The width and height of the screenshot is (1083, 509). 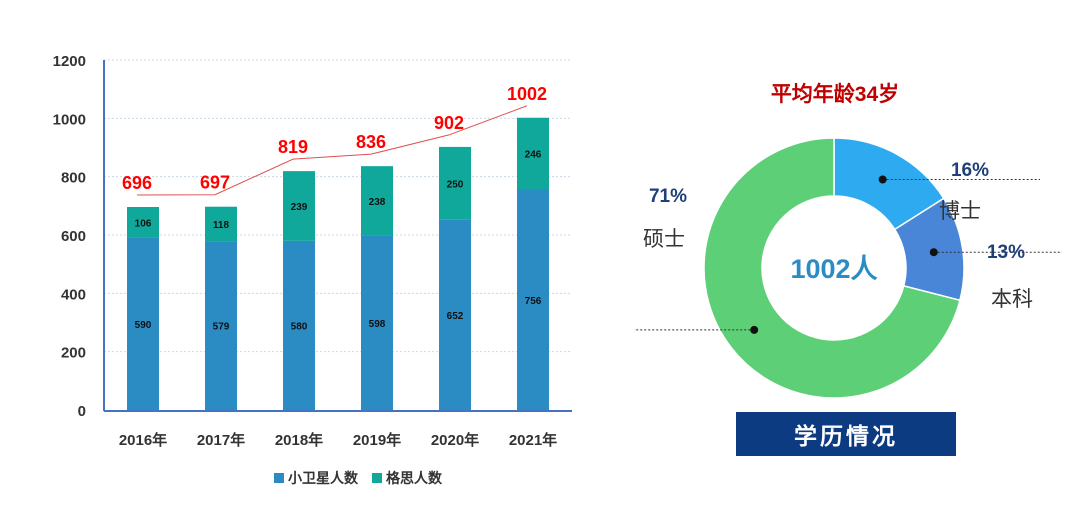 I want to click on y-tick-label: 600, so click(x=73, y=236).